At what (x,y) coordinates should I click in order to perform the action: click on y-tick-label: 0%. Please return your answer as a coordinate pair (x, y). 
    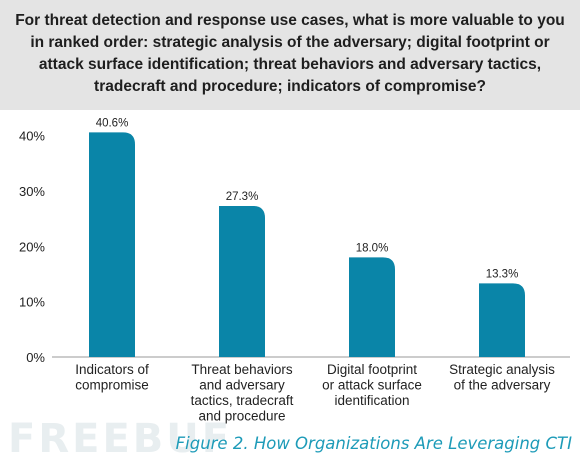
    Looking at the image, I should click on (35, 357).